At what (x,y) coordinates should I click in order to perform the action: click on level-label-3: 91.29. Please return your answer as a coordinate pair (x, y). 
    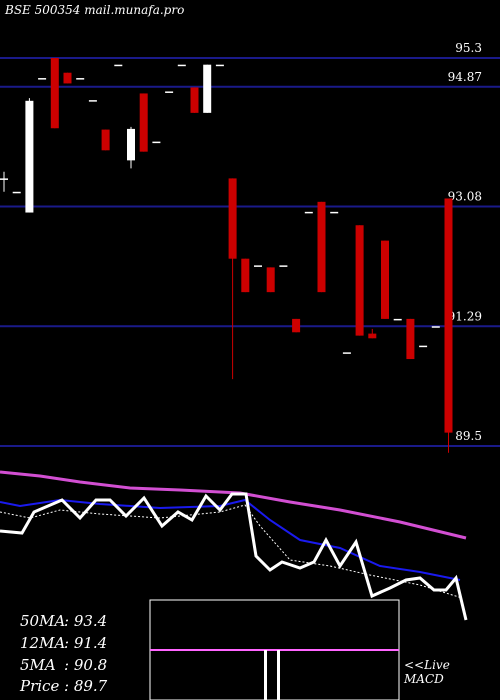
    Looking at the image, I should click on (465, 316).